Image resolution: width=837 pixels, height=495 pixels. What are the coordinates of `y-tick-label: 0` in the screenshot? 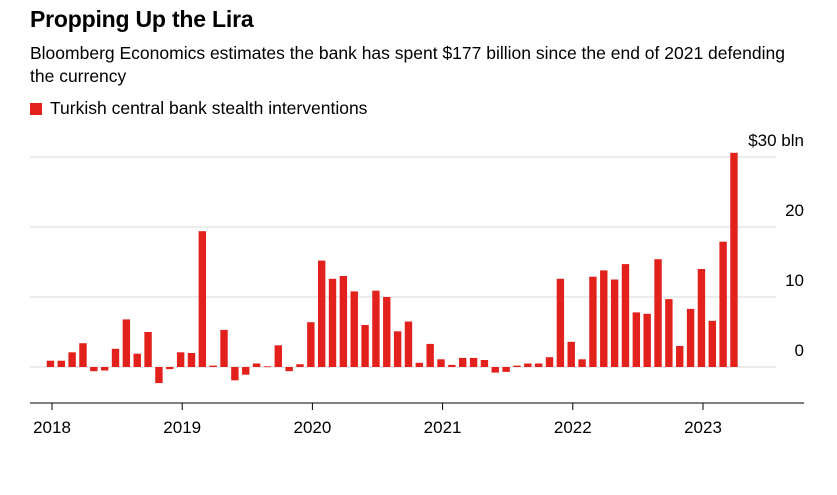 It's located at (799, 350).